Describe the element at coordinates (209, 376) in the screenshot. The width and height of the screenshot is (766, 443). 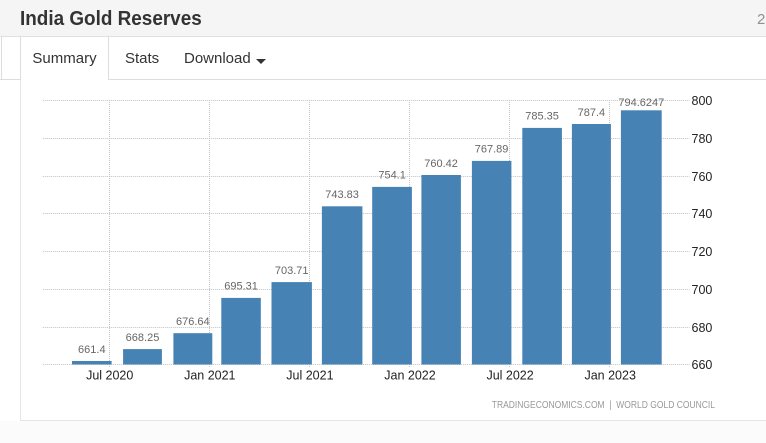
I see `svg-text: Jan 2021` at that location.